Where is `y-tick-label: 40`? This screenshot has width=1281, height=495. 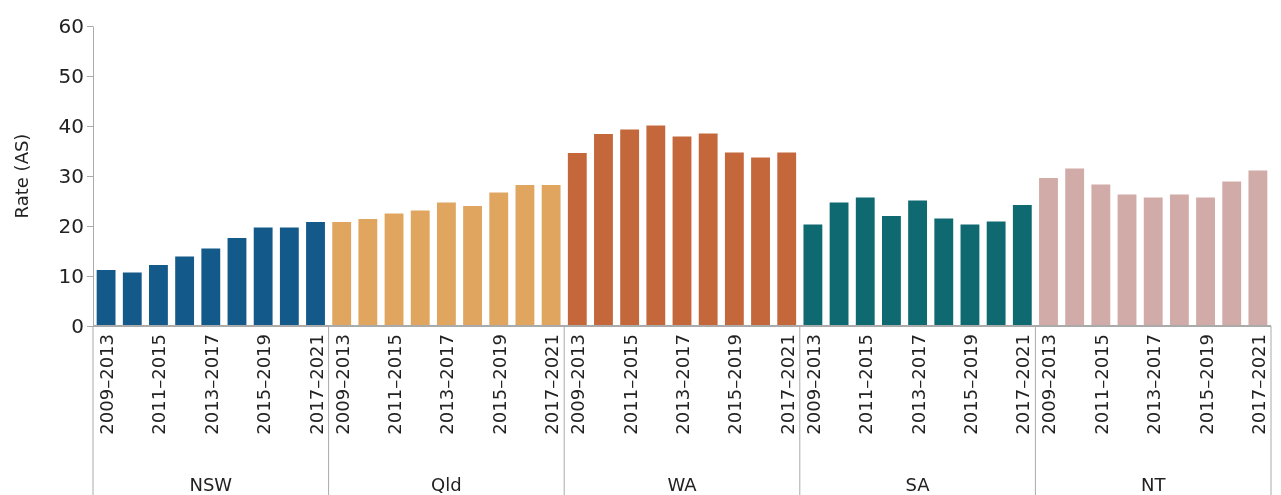 y-tick-label: 40 is located at coordinates (71, 125).